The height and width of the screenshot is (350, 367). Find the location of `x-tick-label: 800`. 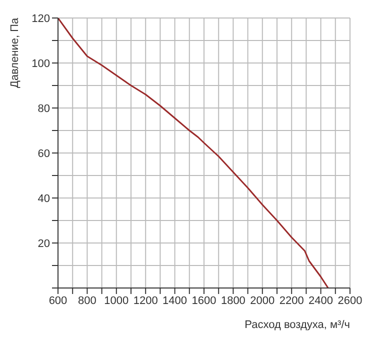

x-tick-label: 800 is located at coordinates (87, 300).